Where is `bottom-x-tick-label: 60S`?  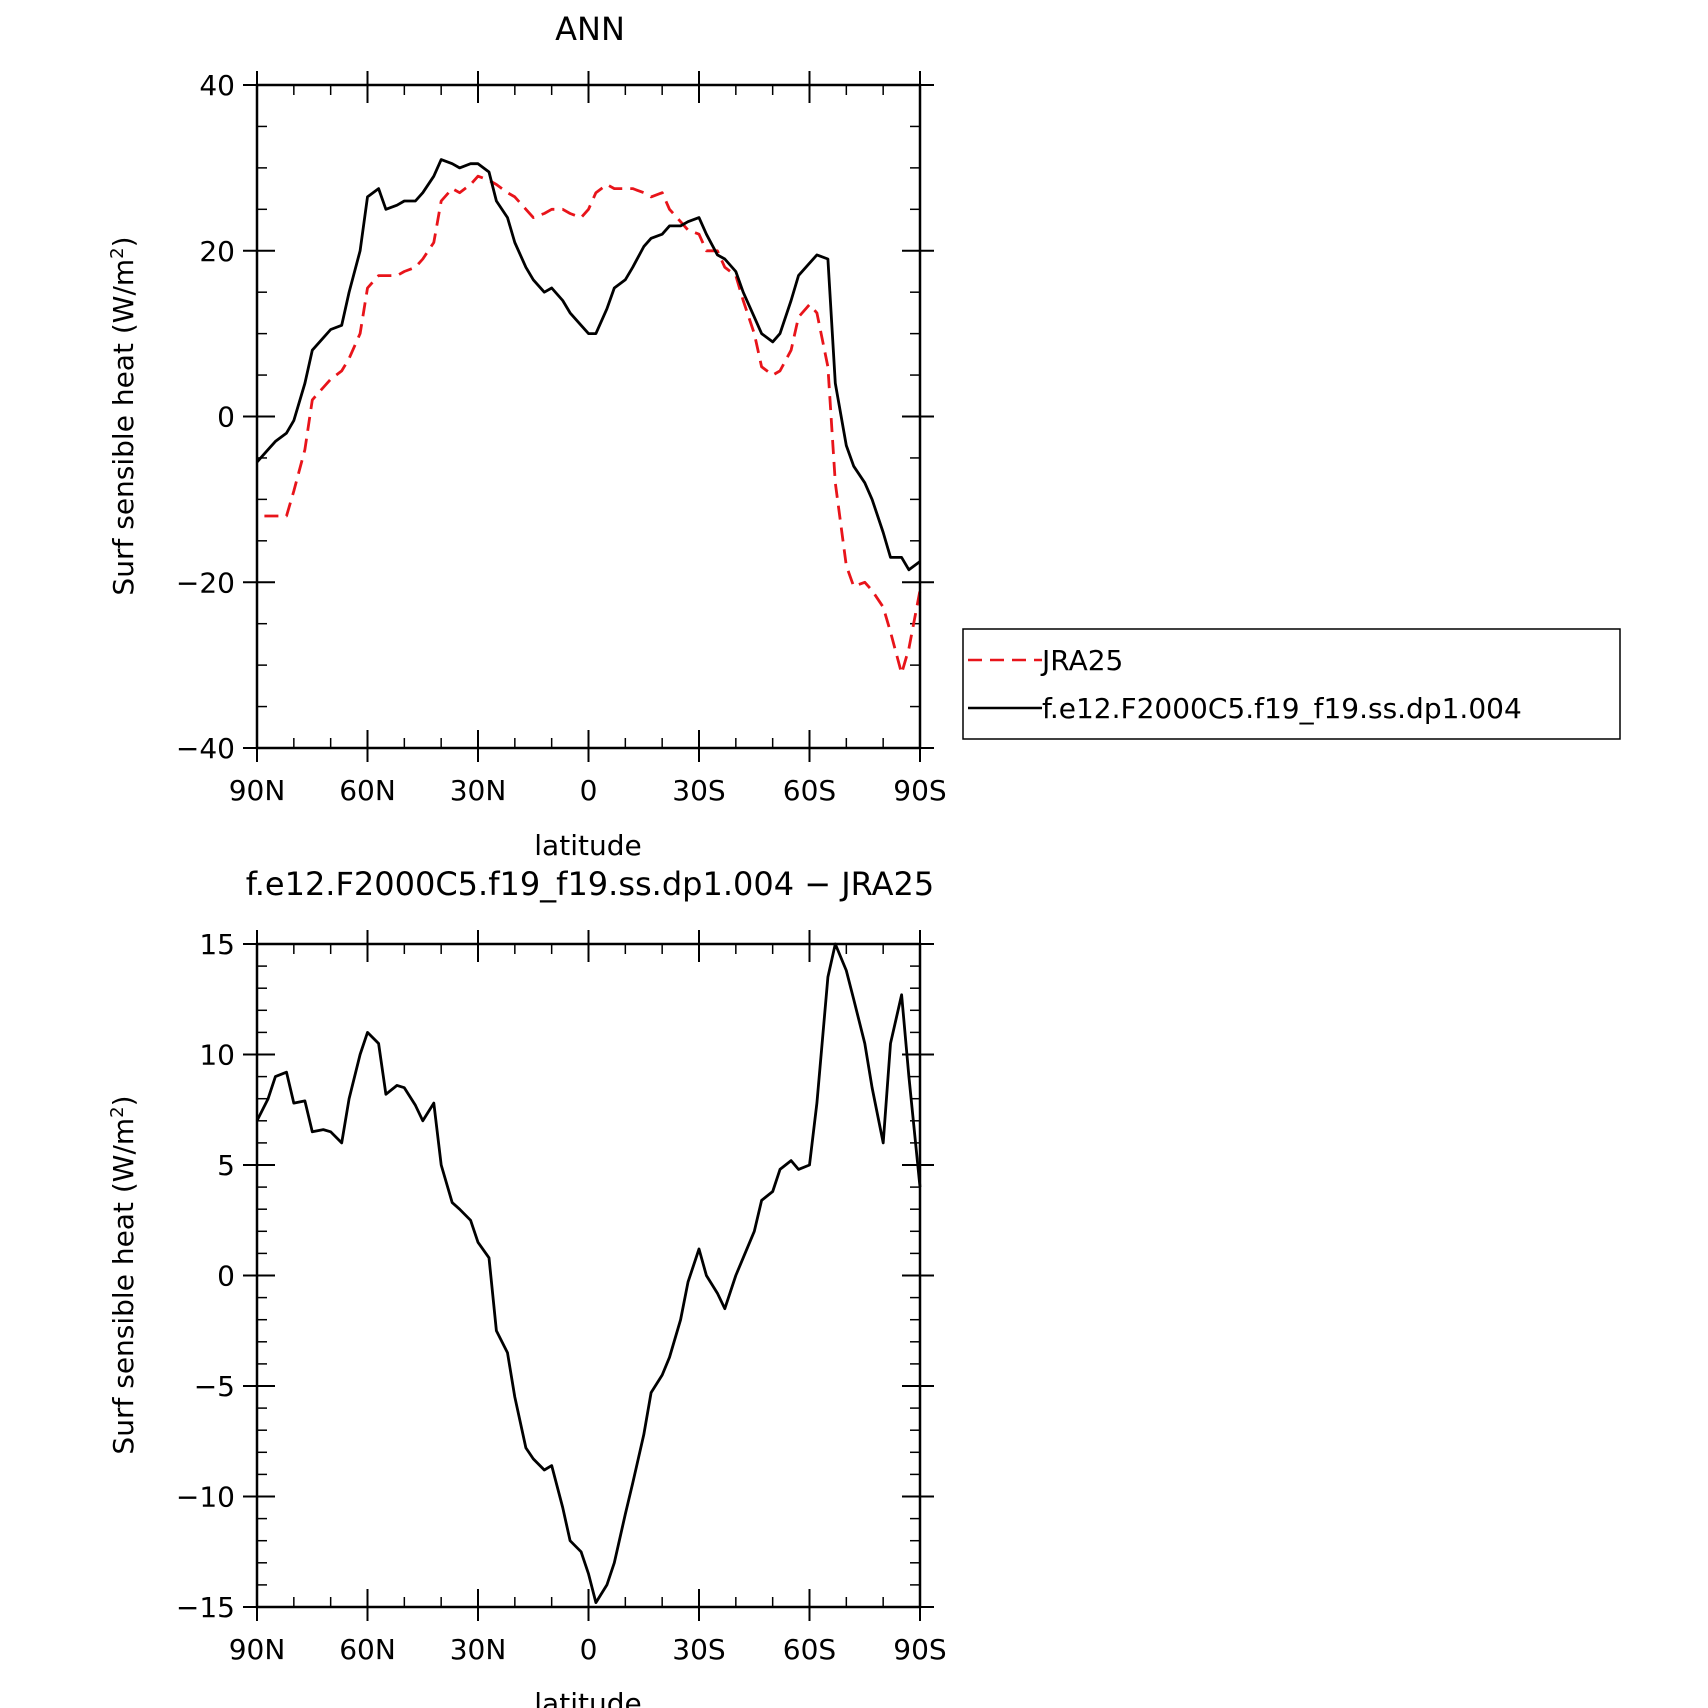 bottom-x-tick-label: 60S is located at coordinates (809, 1649).